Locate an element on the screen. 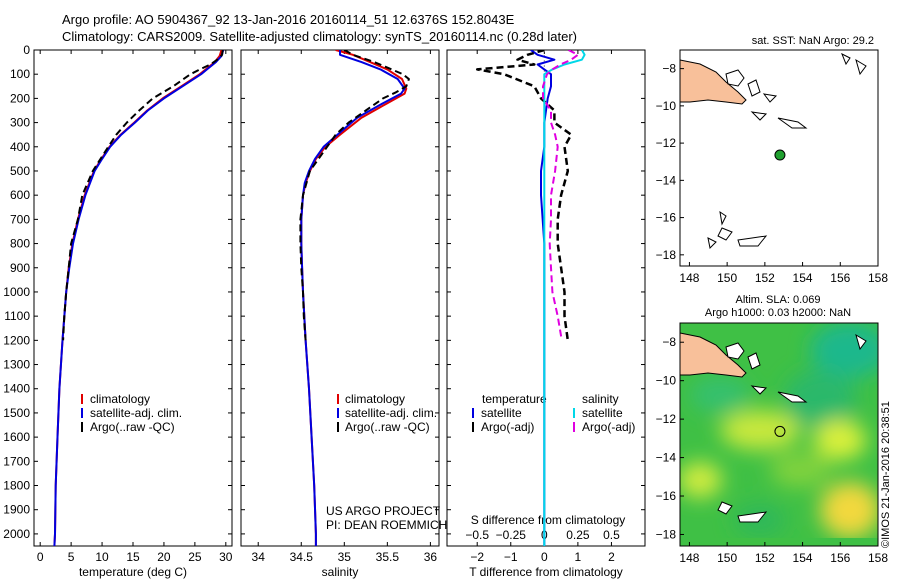 The width and height of the screenshot is (900, 580). temperature-xlabel: temperature (deg C) is located at coordinates (133, 572).